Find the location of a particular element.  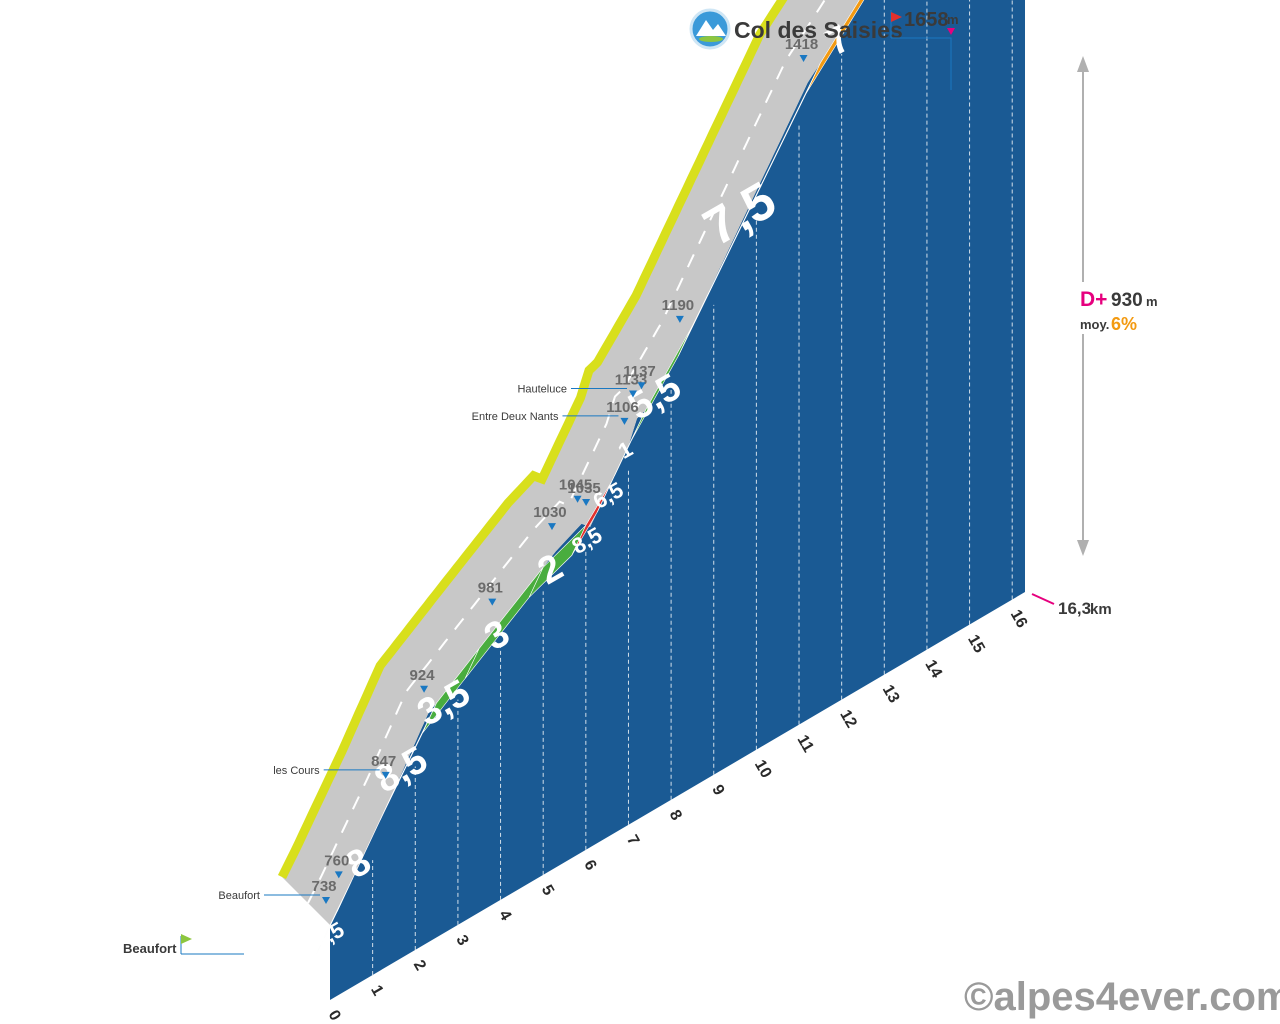

stats-backdrop is located at coordinates (1121, 308).